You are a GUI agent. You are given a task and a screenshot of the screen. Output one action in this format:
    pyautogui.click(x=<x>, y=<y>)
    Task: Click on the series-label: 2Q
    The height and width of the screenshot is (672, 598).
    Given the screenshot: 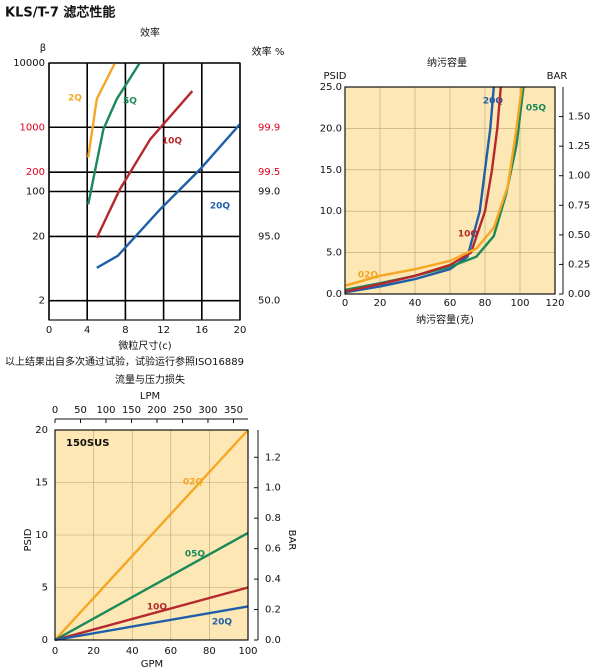 What is the action you would take?
    pyautogui.click(x=75, y=99)
    